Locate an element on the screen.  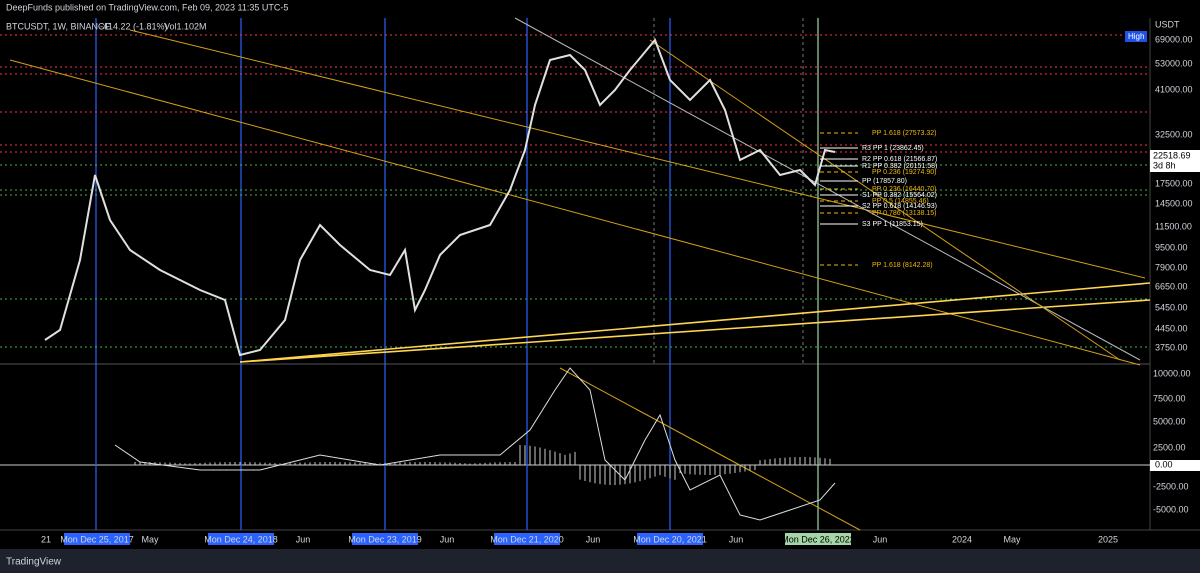
pivot-label: S2 PP 0.618 (14146.93) is located at coordinates (899, 206).